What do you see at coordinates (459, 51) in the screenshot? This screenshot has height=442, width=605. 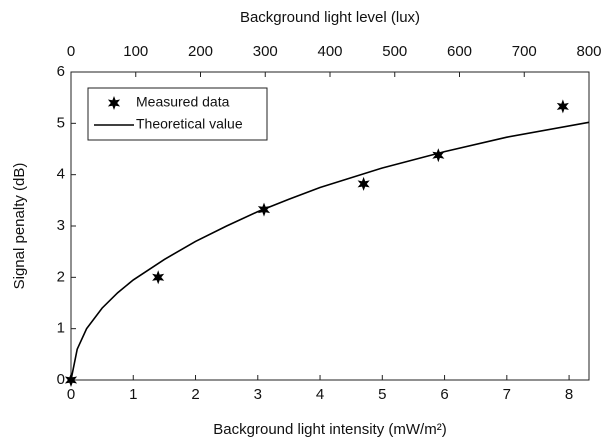 I see `x2-tick-label: 600` at bounding box center [459, 51].